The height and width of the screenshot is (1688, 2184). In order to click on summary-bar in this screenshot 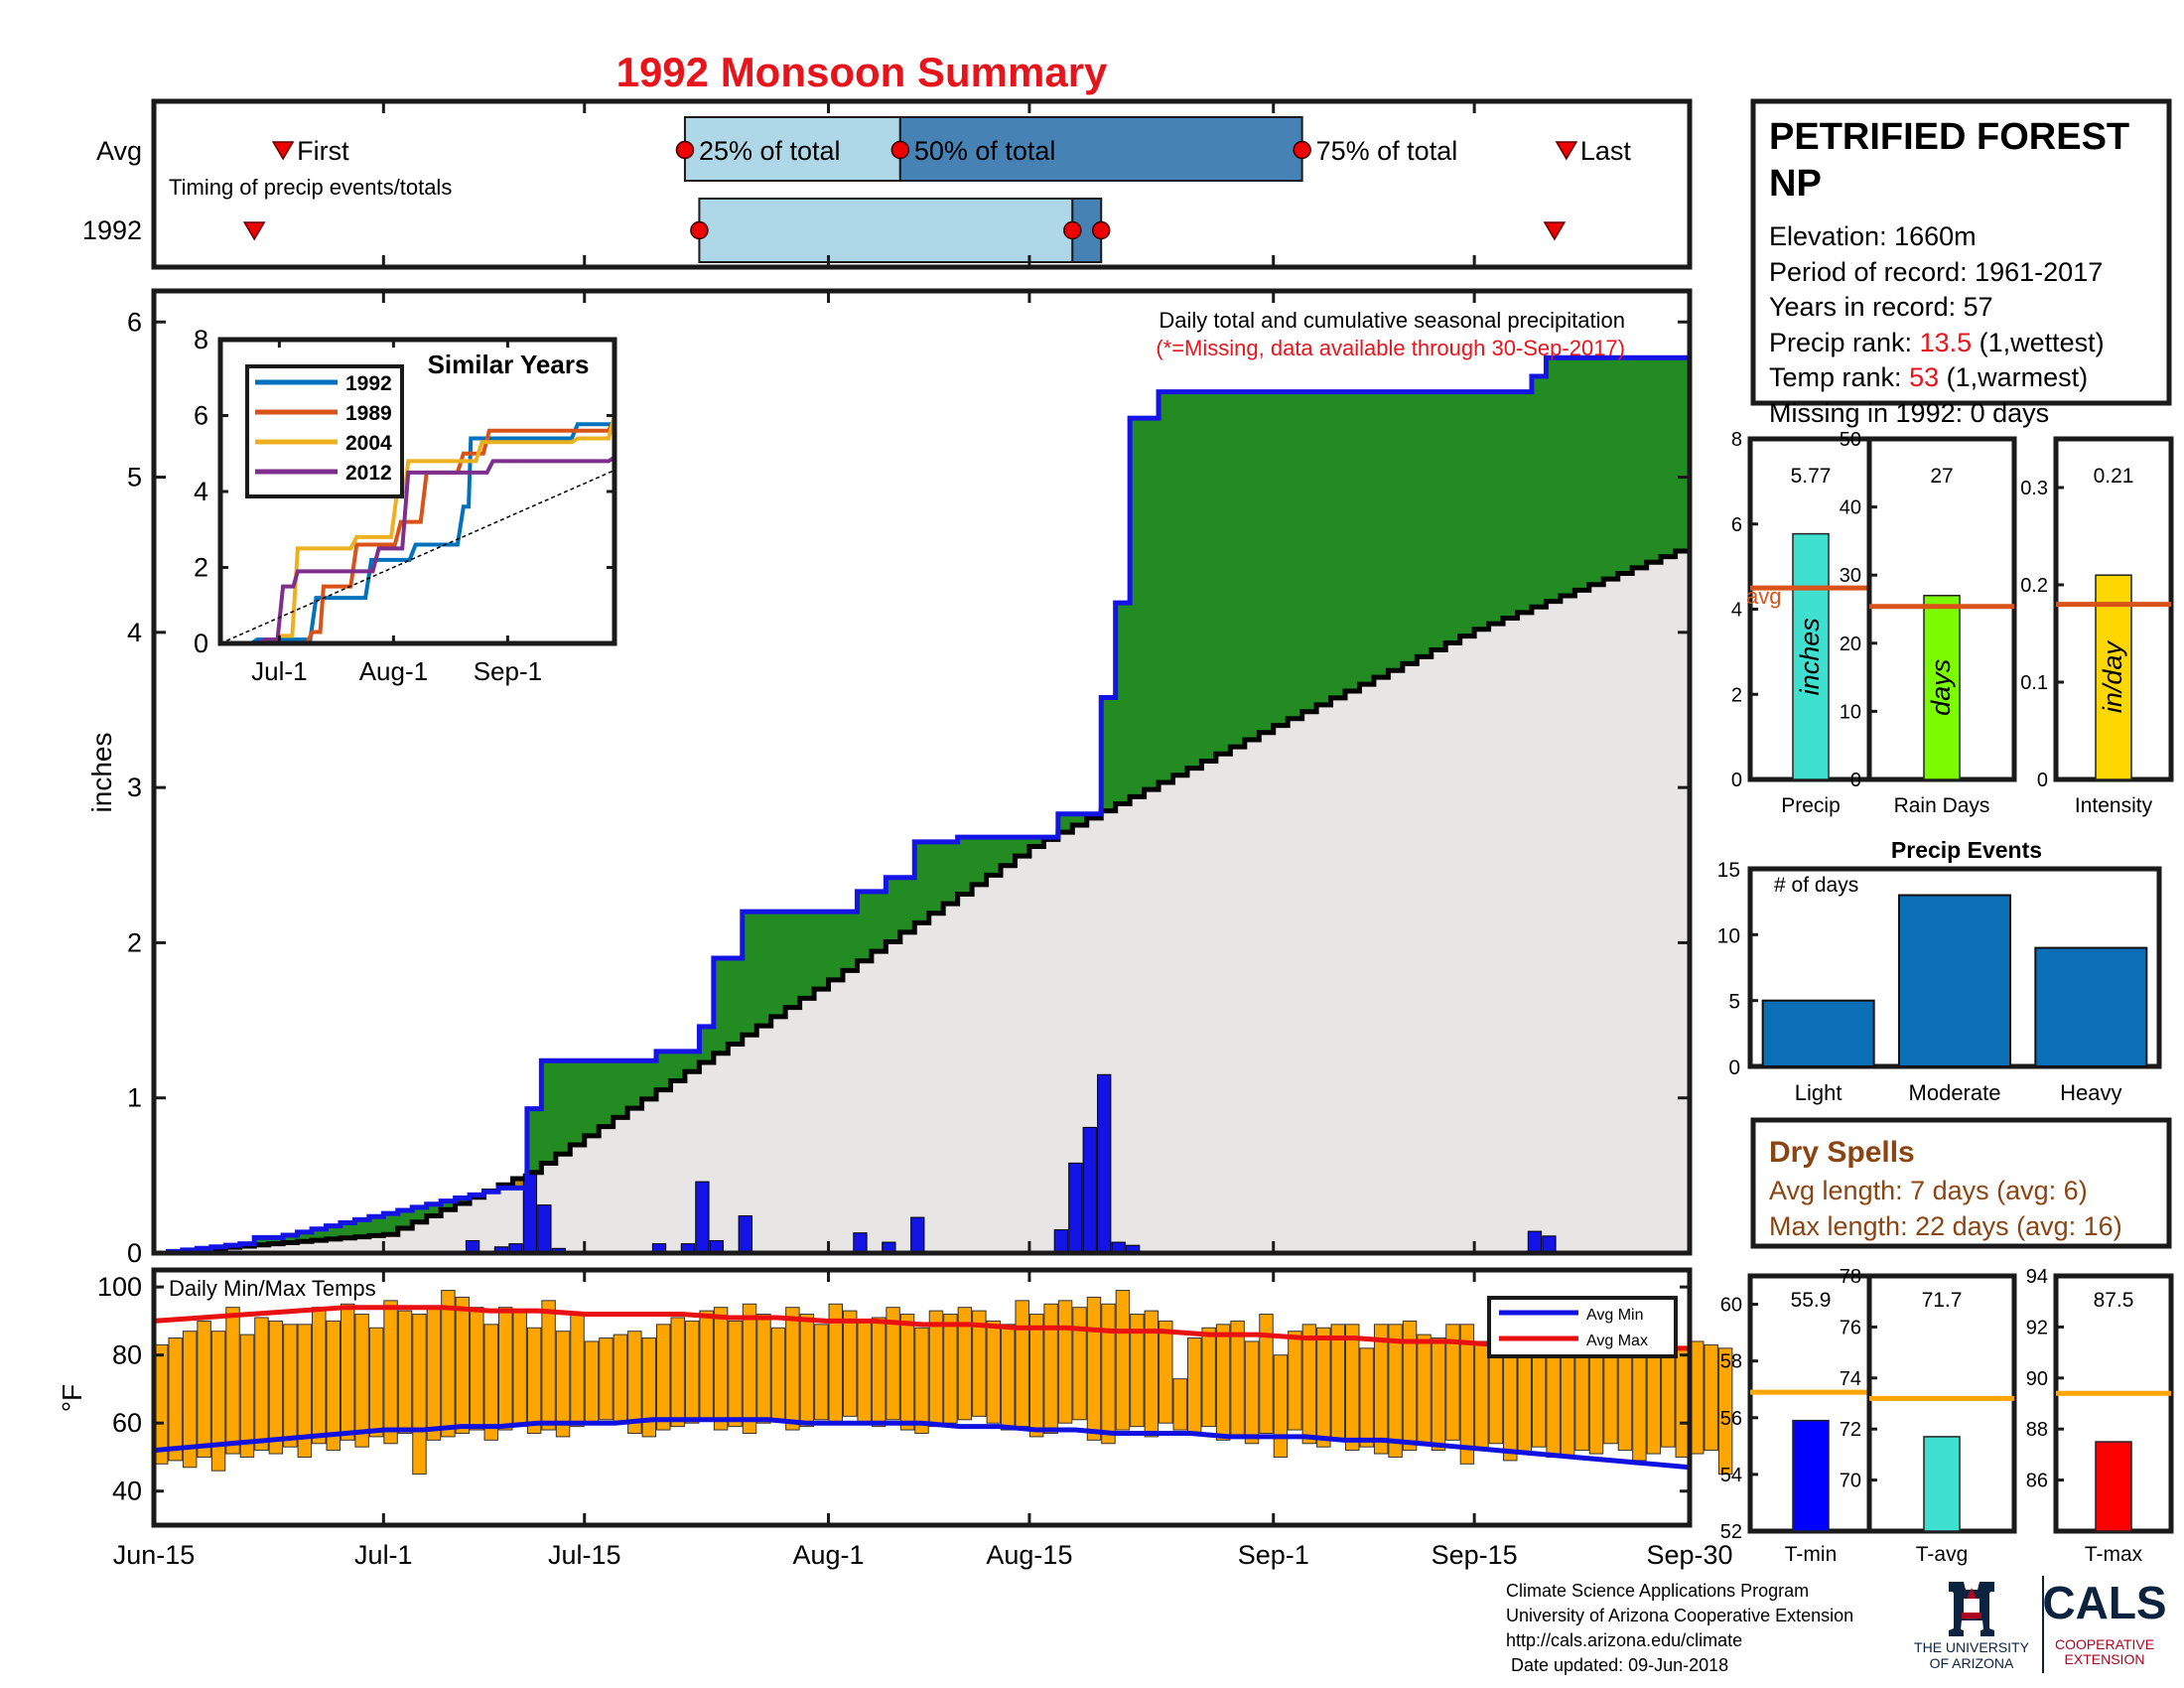, I will do `click(2113, 677)`.